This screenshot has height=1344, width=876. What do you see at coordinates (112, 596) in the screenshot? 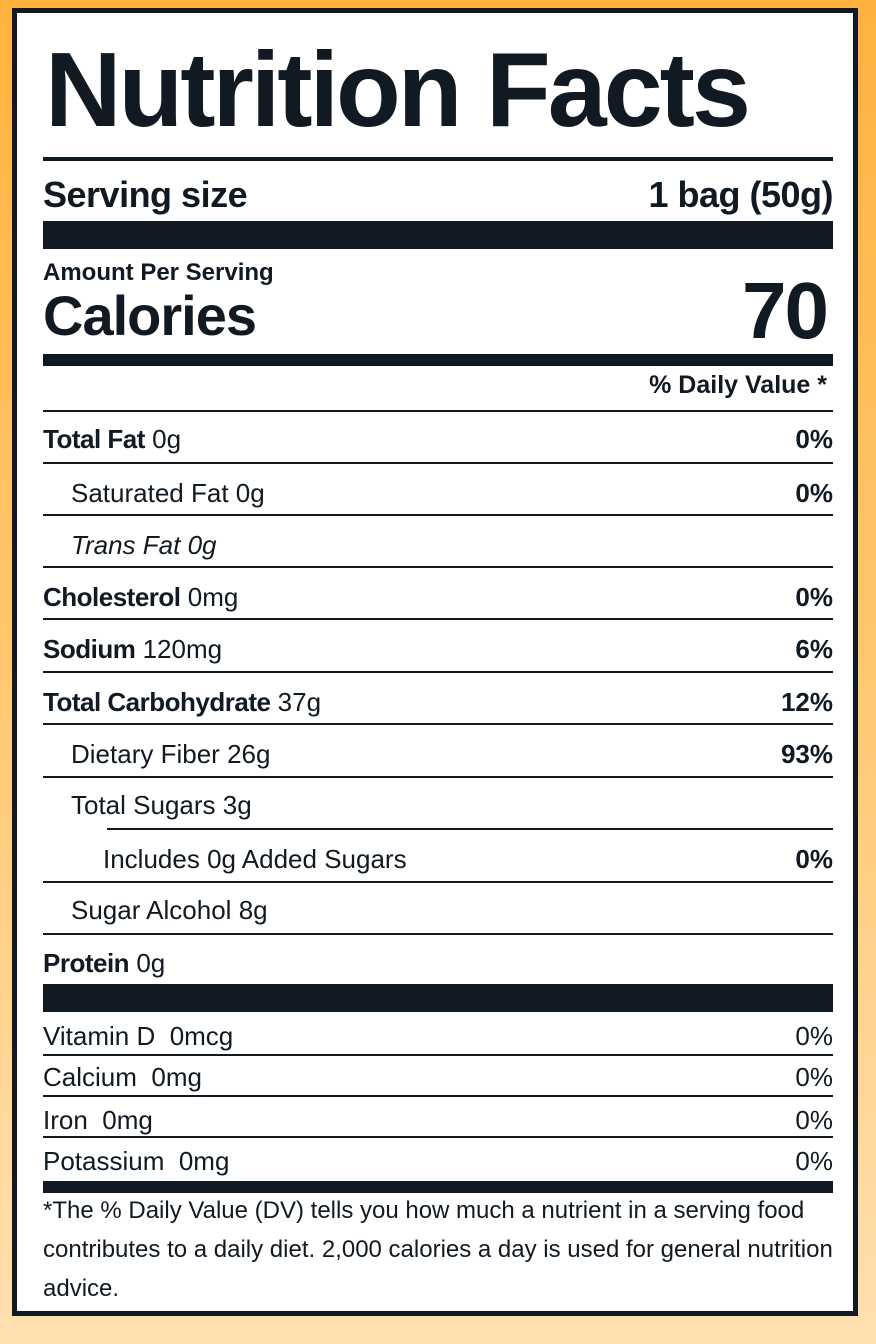
I see `nutrient-name: Cholesterol` at bounding box center [112, 596].